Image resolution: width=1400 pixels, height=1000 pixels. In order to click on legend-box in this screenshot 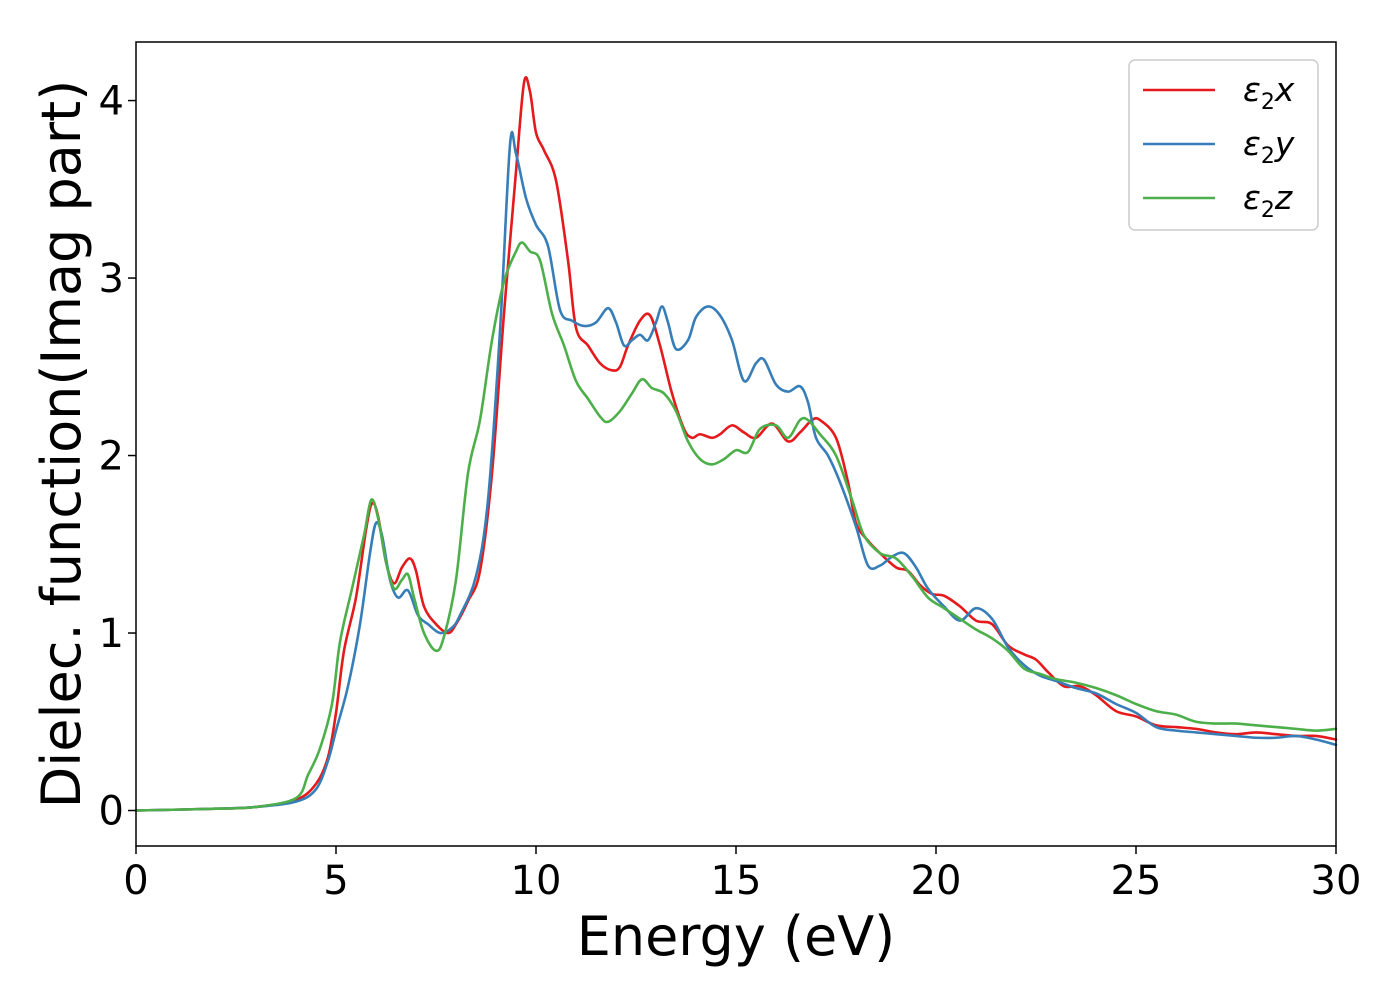, I will do `click(1223, 145)`.